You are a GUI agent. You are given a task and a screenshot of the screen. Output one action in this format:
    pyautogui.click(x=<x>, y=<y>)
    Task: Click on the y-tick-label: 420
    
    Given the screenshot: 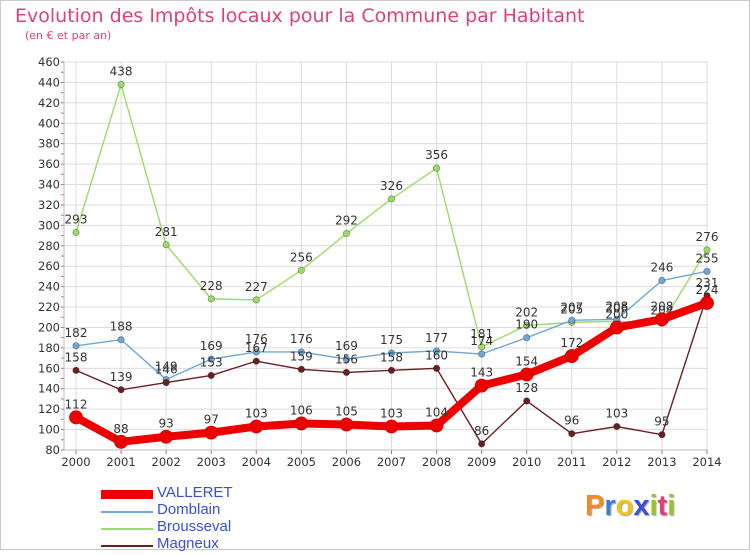 What is the action you would take?
    pyautogui.click(x=49, y=103)
    